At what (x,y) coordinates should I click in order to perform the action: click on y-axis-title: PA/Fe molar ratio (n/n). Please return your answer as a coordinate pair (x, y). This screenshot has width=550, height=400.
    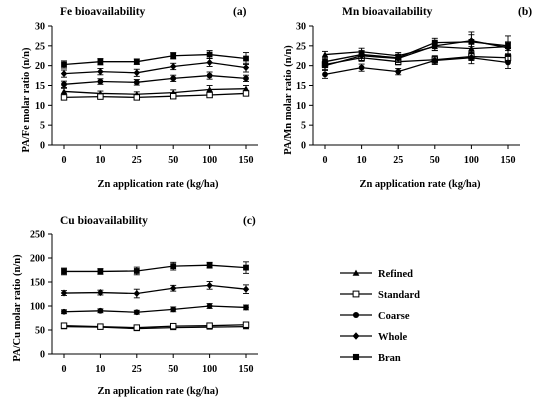
    Looking at the image, I should click on (26, 99).